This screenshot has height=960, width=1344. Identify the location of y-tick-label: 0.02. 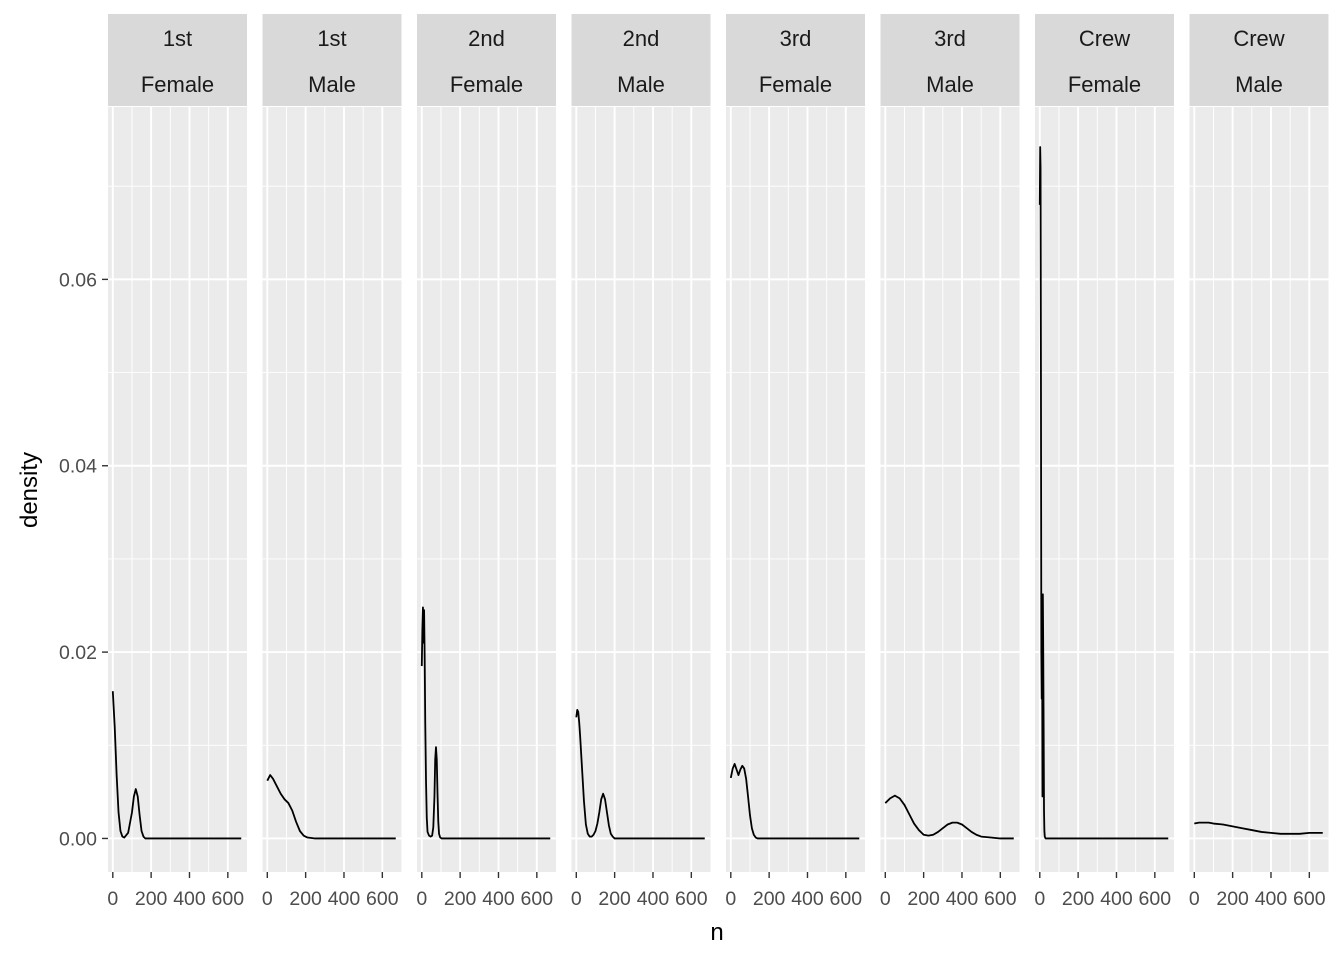
(78, 653).